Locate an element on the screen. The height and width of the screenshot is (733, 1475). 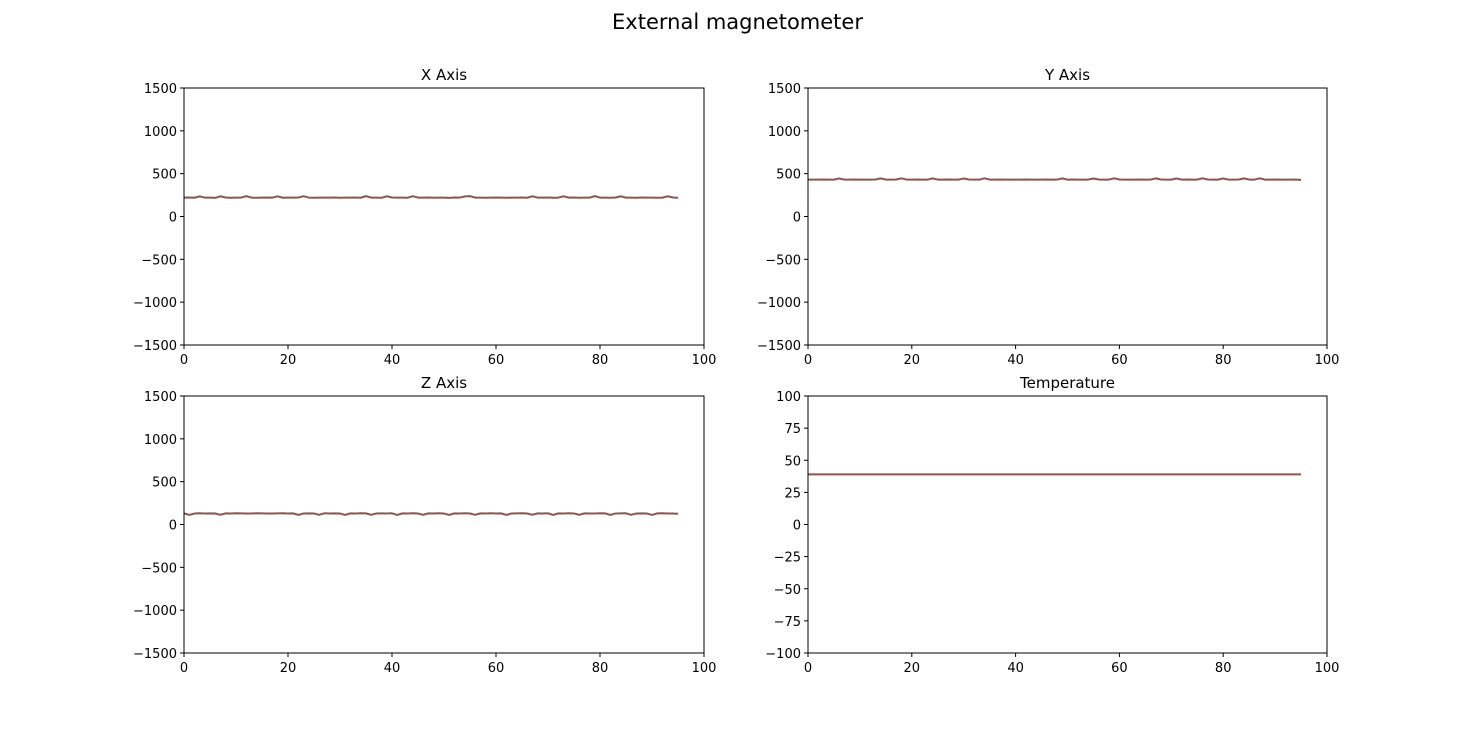
temperature-ytick-label-75: 75 is located at coordinates (792, 429).